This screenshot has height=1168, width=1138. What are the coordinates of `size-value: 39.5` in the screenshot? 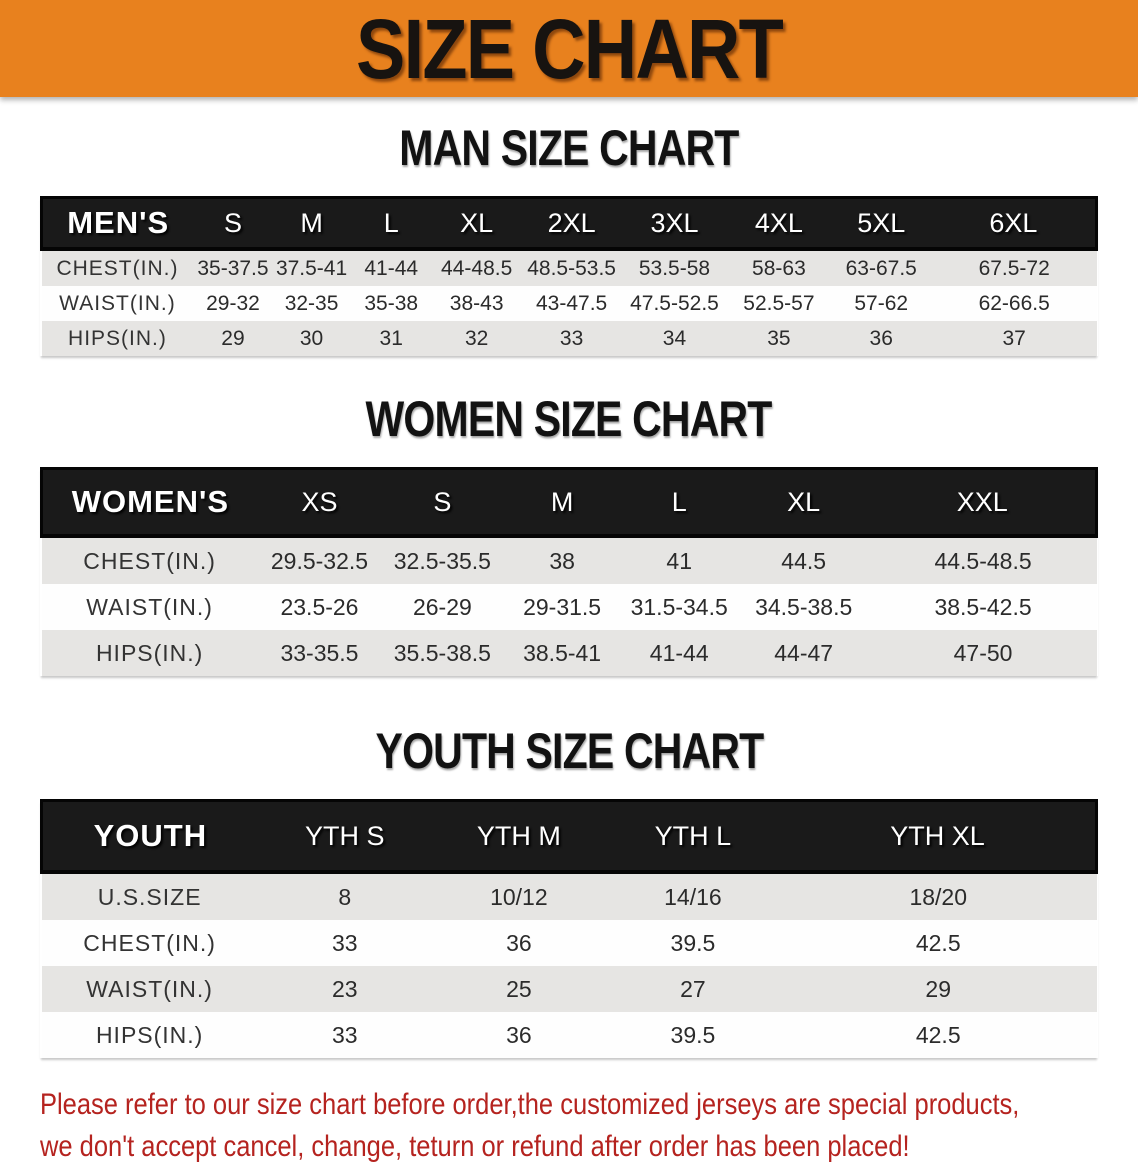 It's located at (692, 1035).